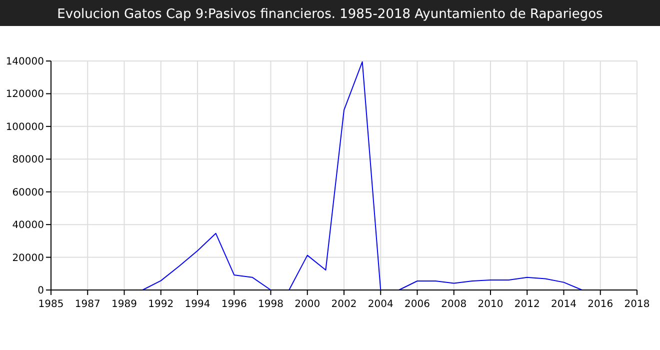 The width and height of the screenshot is (660, 350). Describe the element at coordinates (87, 304) in the screenshot. I see `x-tick-label: 1987` at that location.